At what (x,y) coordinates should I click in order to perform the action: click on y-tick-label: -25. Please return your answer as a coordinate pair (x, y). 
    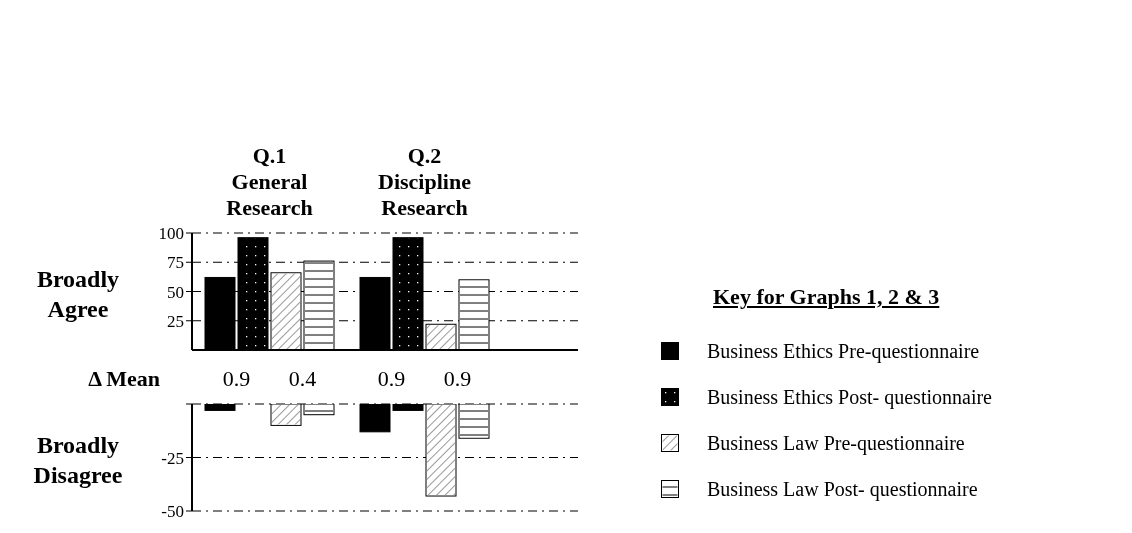
    Looking at the image, I should click on (172, 458).